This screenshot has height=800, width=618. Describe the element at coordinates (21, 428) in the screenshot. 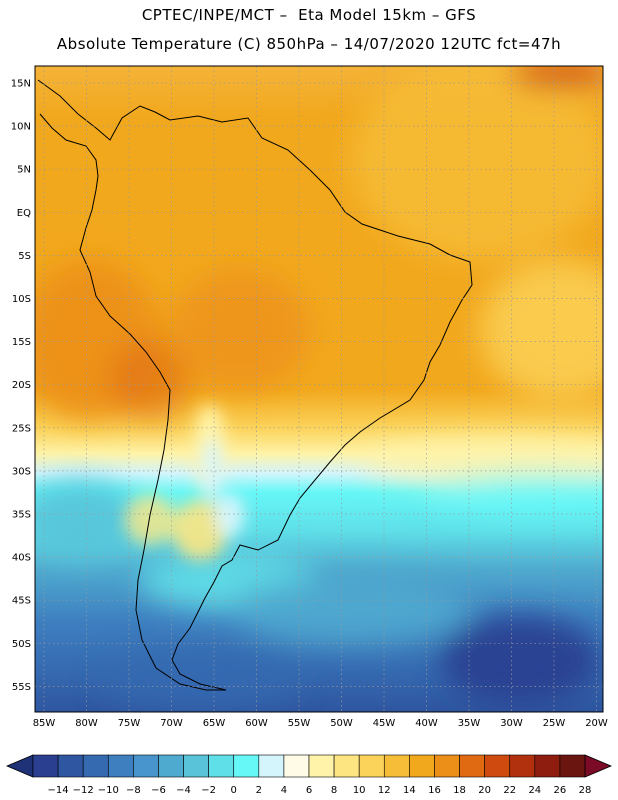

I see `lat-label: 25S` at that location.